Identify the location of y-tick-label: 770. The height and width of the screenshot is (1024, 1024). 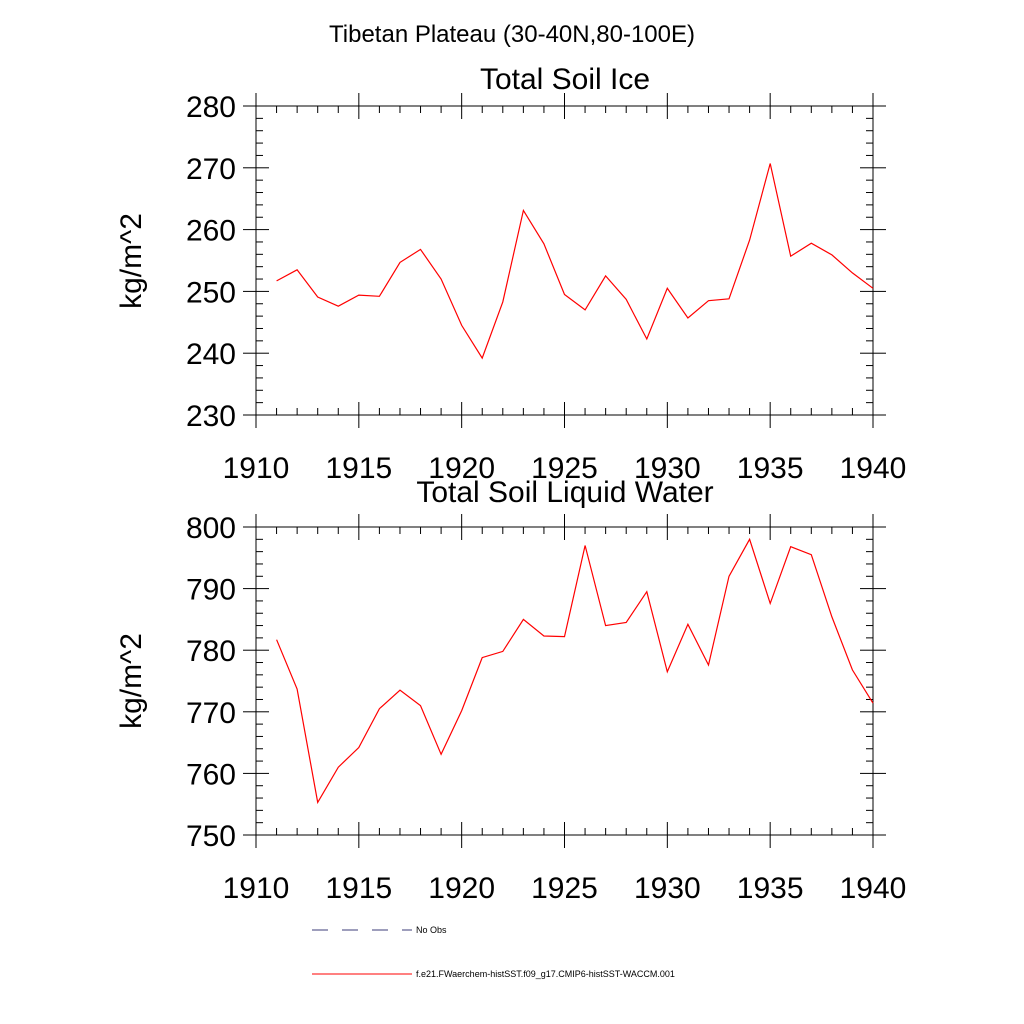
(211, 713).